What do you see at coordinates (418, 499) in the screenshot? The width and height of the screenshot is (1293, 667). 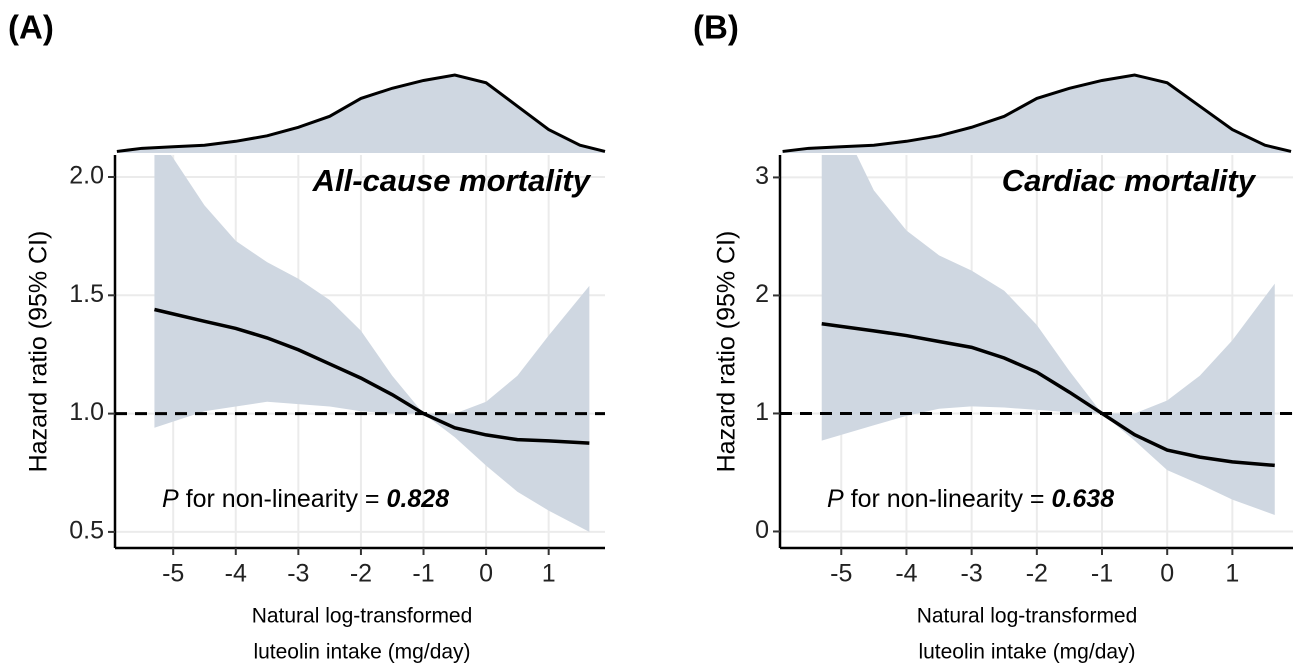 I see `annotation-value: 0.828` at bounding box center [418, 499].